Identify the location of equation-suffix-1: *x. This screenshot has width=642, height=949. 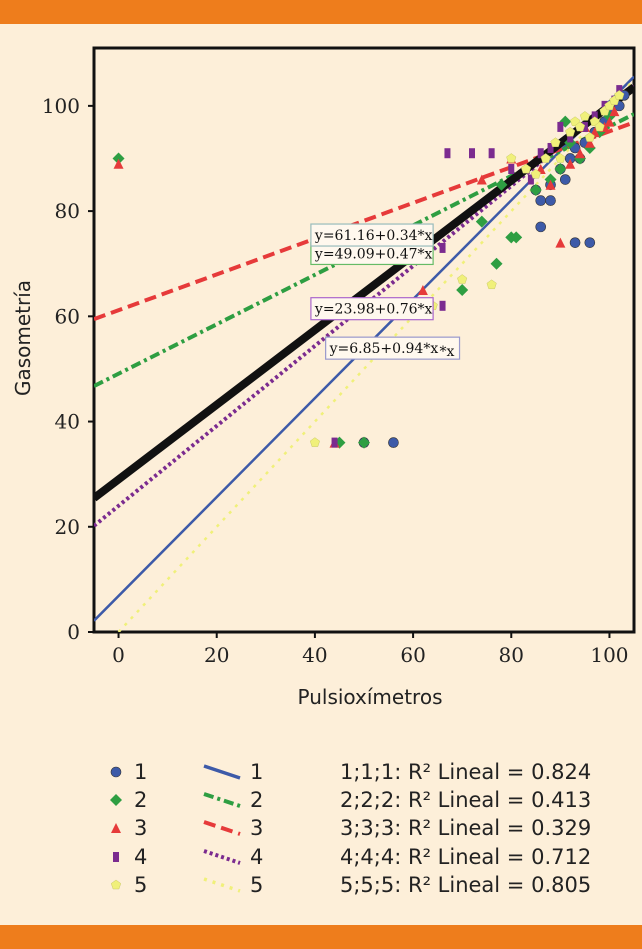
(447, 352).